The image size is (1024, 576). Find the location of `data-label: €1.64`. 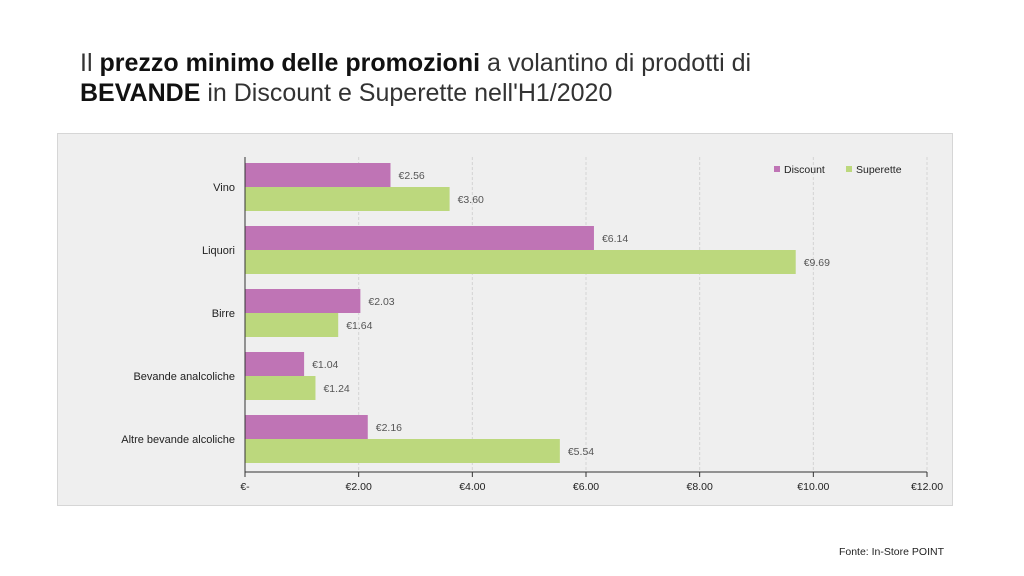

data-label: €1.64 is located at coordinates (359, 326).